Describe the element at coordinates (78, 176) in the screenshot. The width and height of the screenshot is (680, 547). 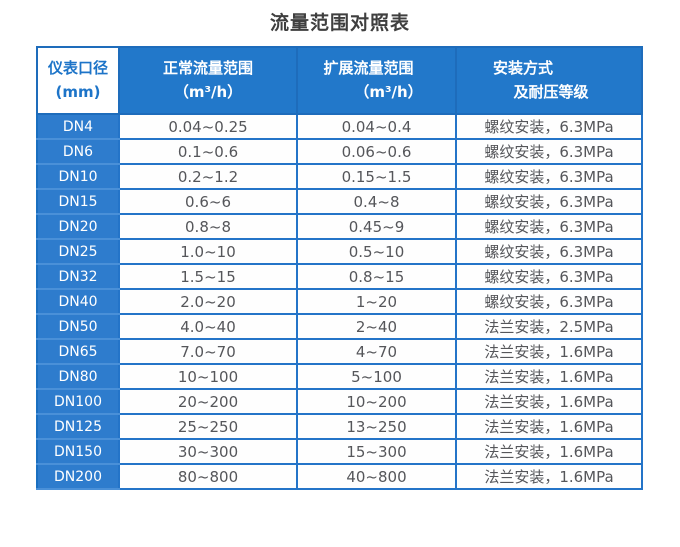
I see `cell-diameter: DN10` at that location.